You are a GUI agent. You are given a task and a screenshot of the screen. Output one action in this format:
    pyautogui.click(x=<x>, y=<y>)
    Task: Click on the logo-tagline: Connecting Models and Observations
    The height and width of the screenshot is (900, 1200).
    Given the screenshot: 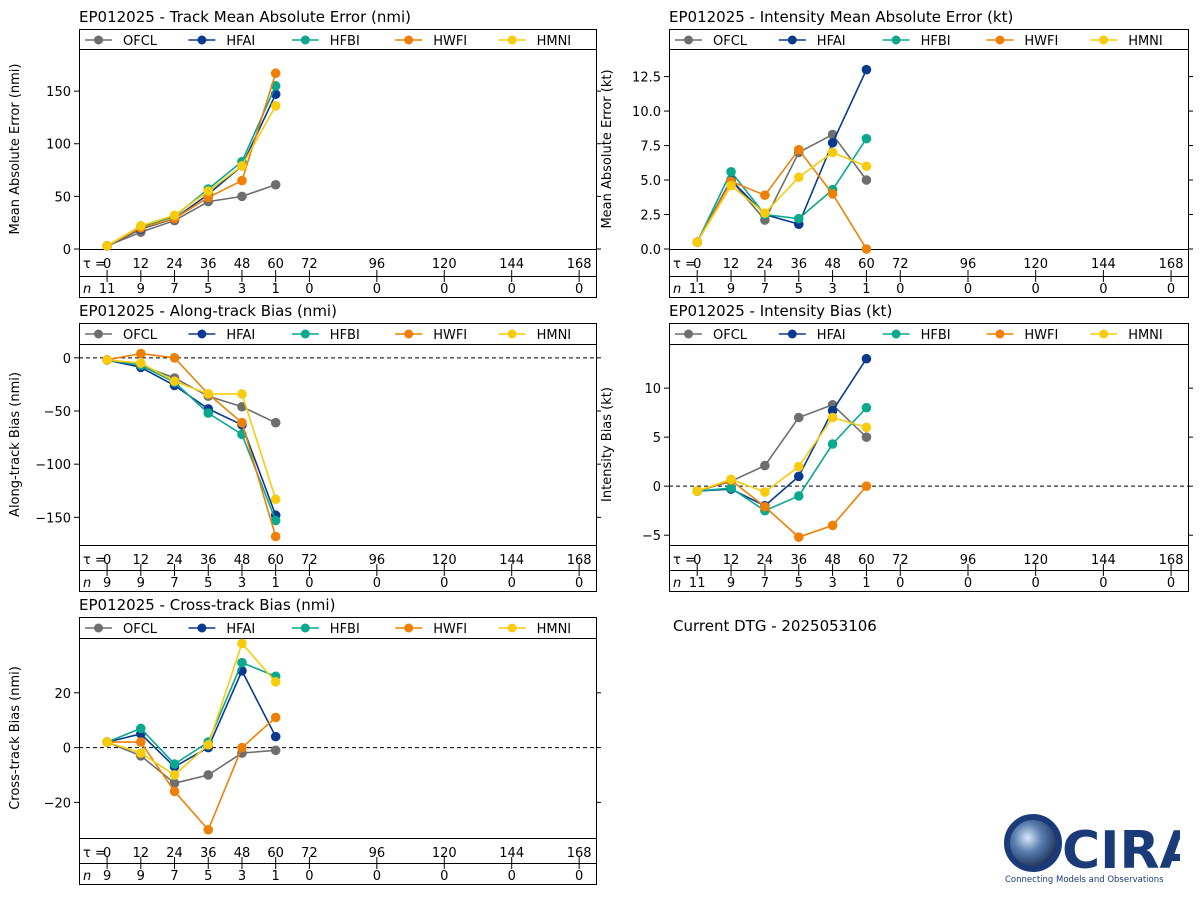 What is the action you would take?
    pyautogui.click(x=1084, y=880)
    